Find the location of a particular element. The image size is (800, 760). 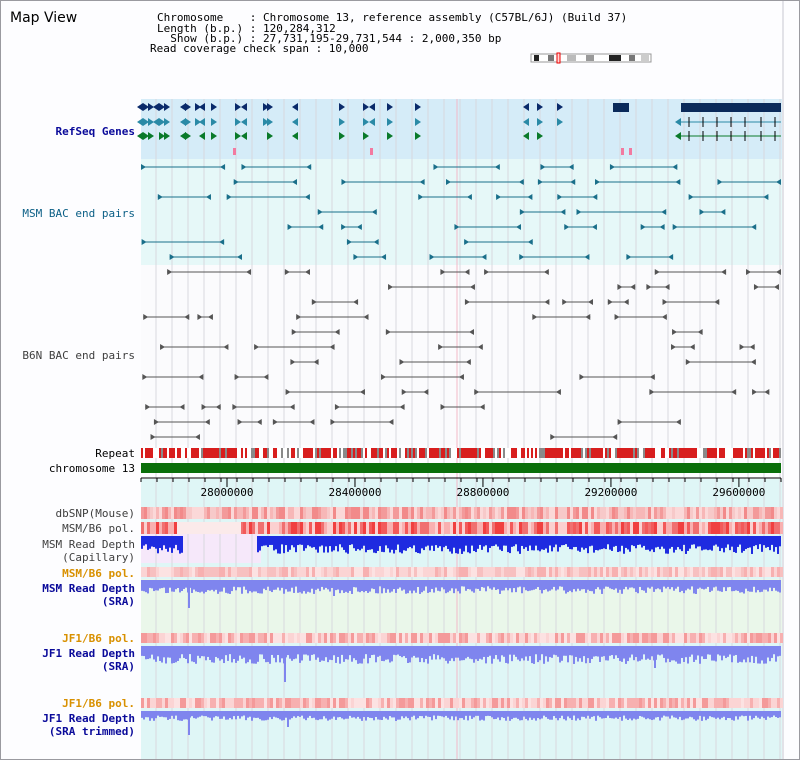

track-label-msm-bac-end-pairs: MSM BAC end pairs is located at coordinates (78, 213).